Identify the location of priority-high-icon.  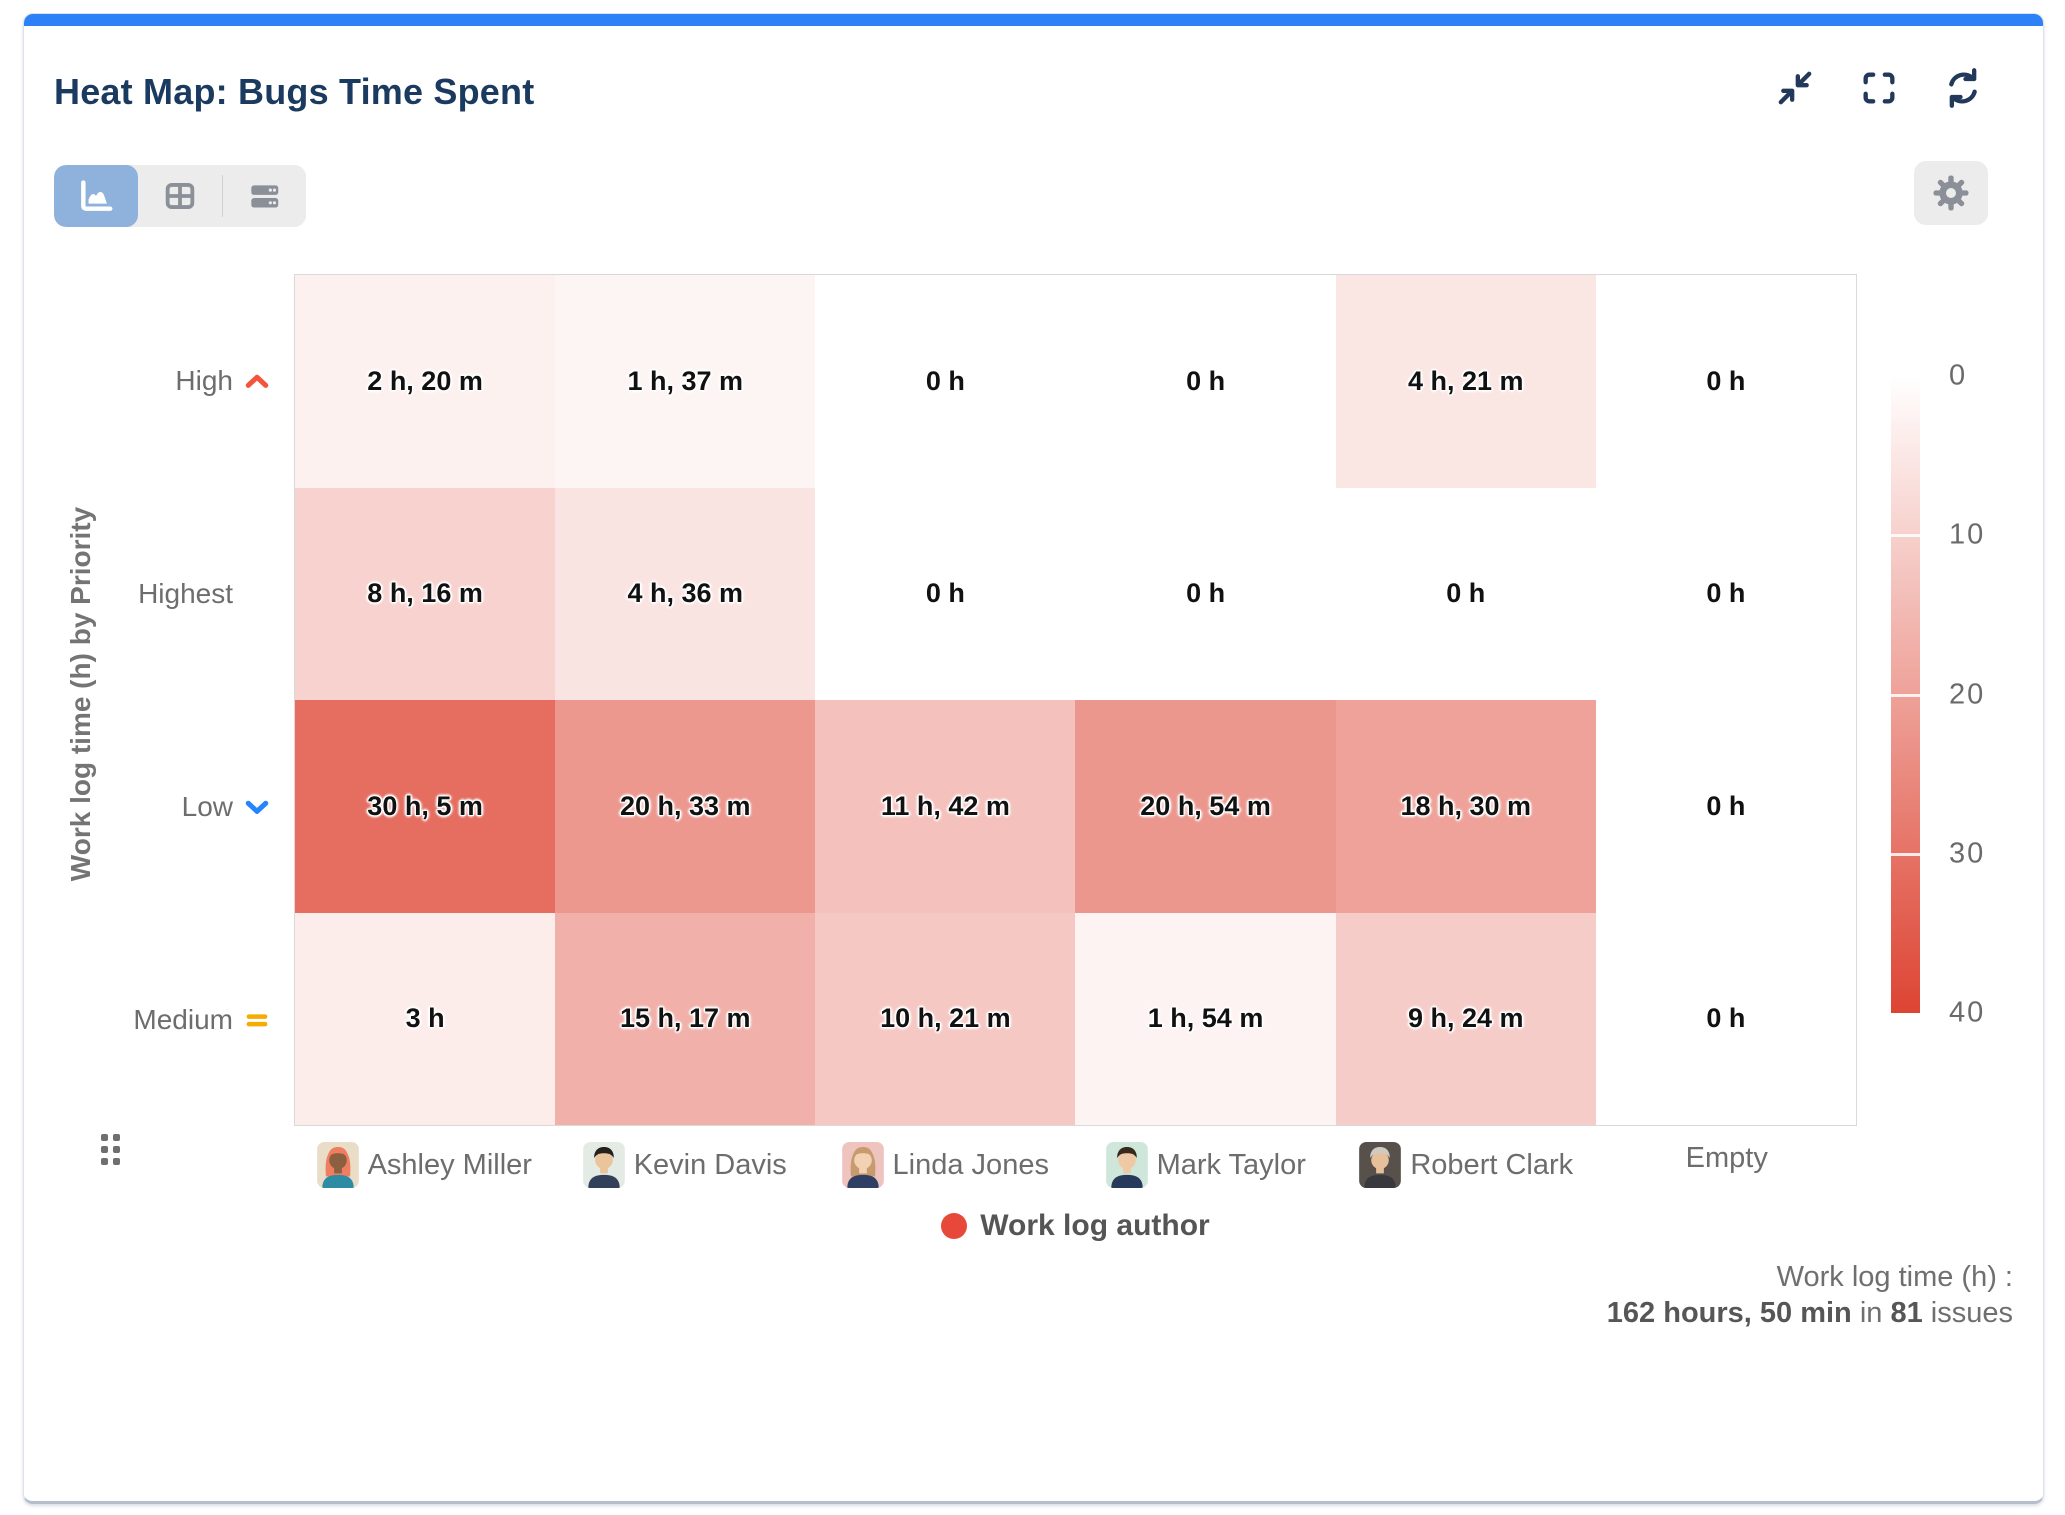
(257, 381).